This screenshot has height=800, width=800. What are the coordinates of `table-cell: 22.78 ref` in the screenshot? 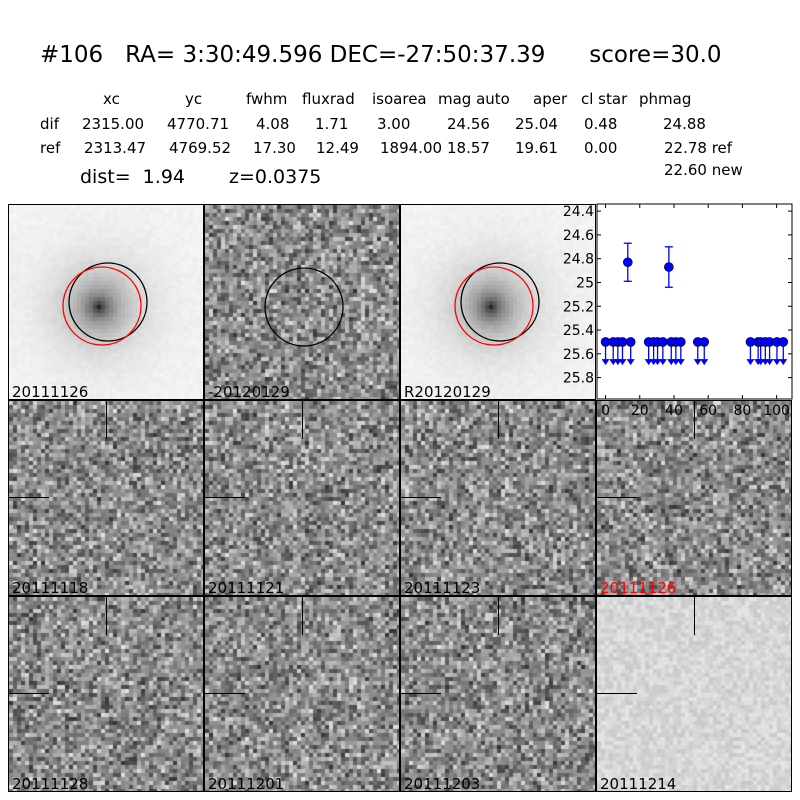 It's located at (698, 148).